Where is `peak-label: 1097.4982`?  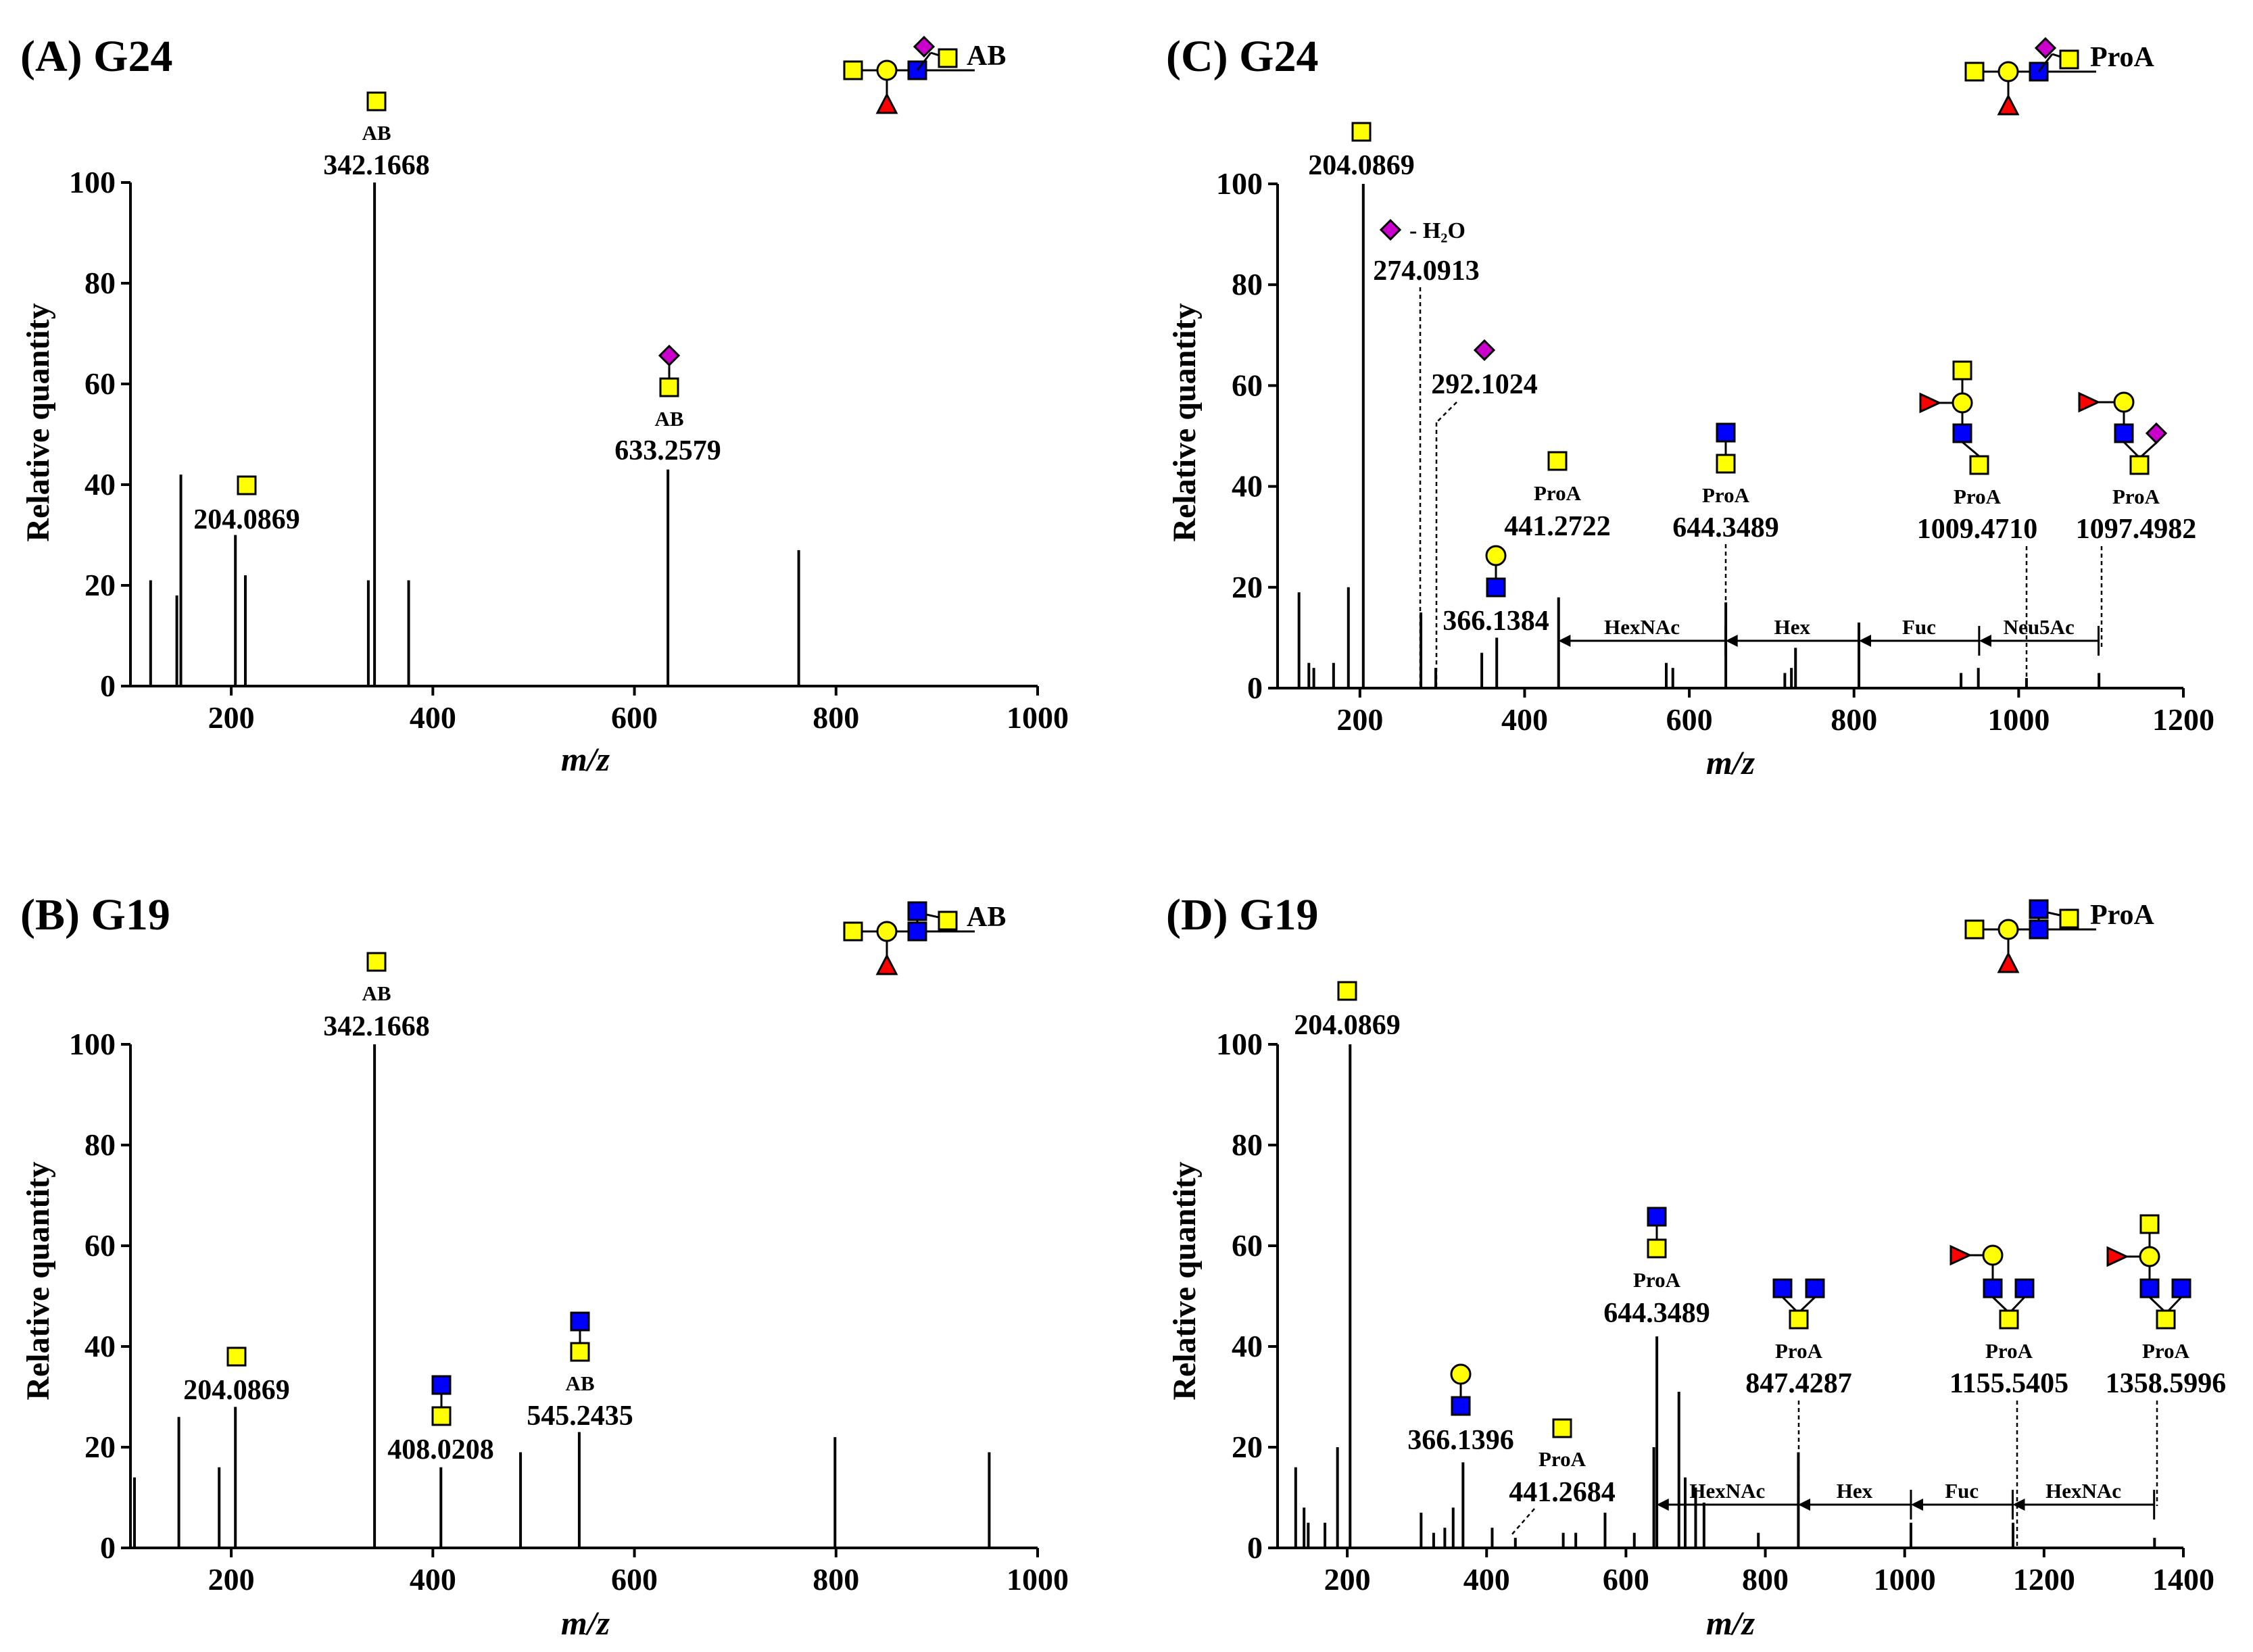 peak-label: 1097.4982 is located at coordinates (2136, 529).